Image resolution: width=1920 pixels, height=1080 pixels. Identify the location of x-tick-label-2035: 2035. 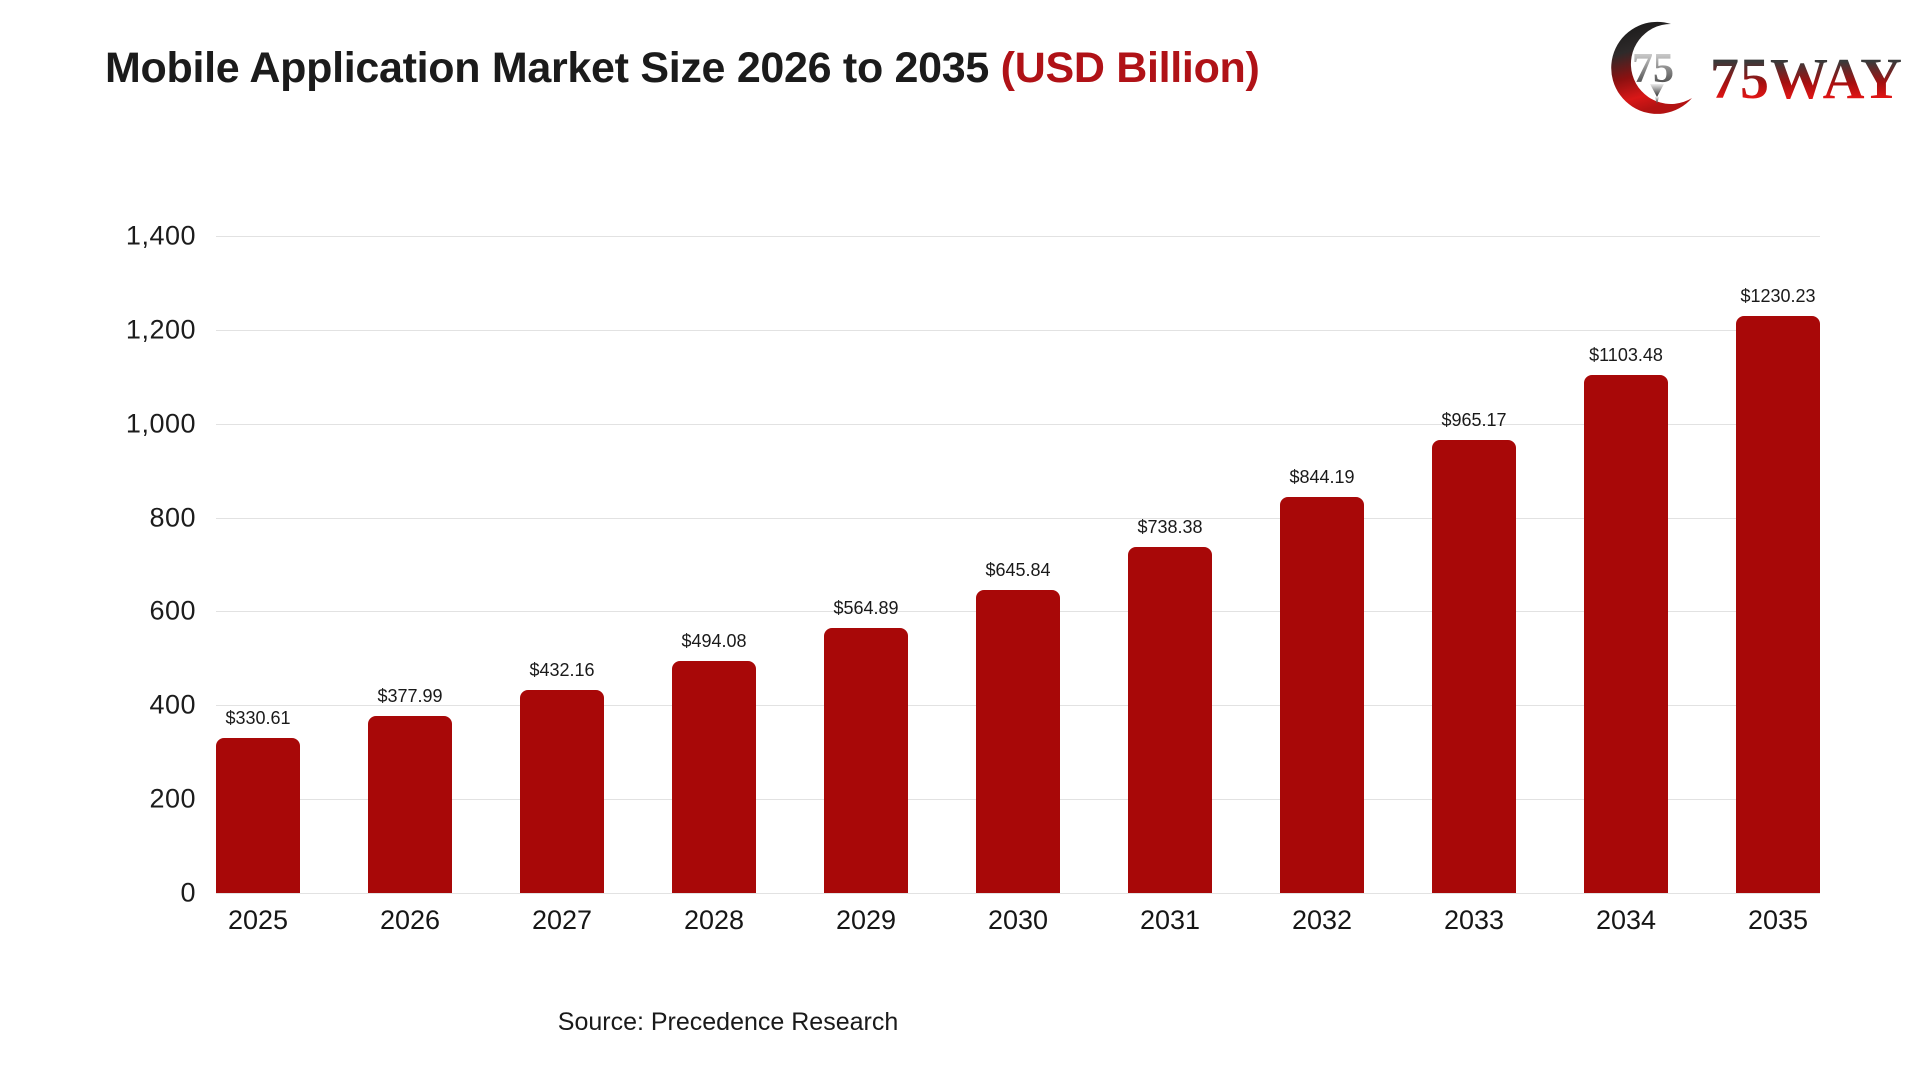
(1778, 920).